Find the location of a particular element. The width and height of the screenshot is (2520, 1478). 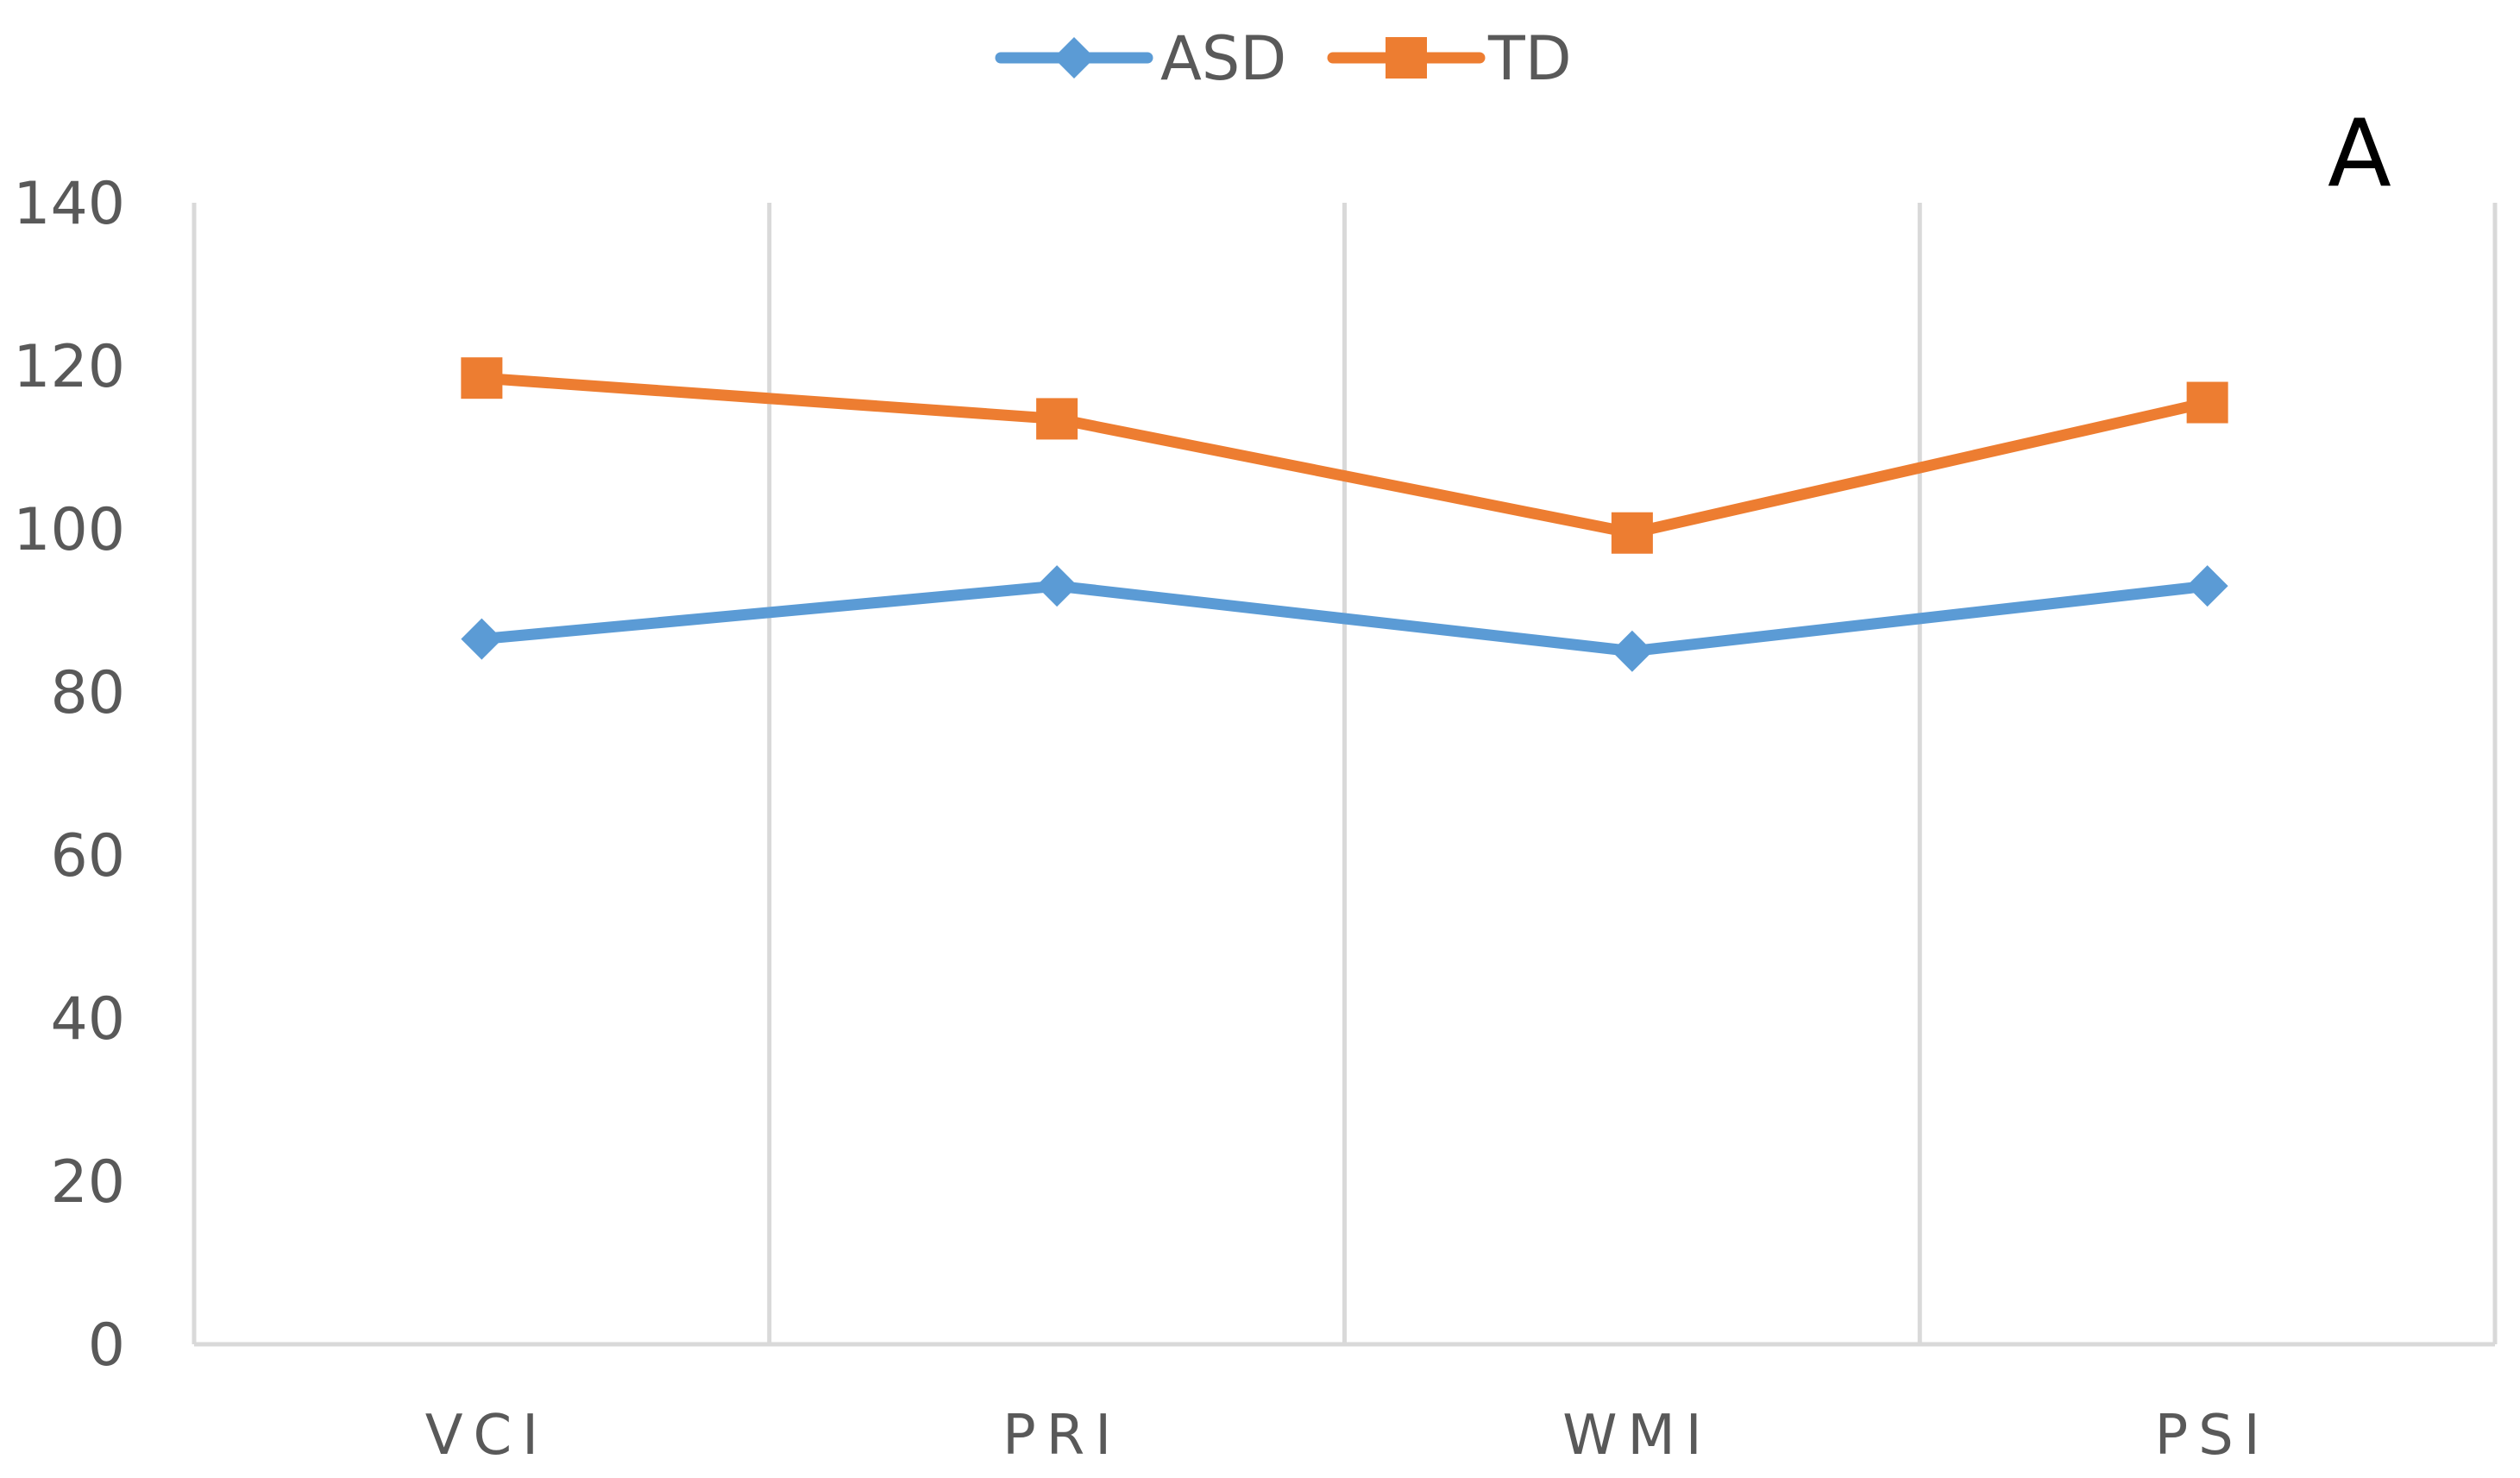

series is located at coordinates (1344, 514).